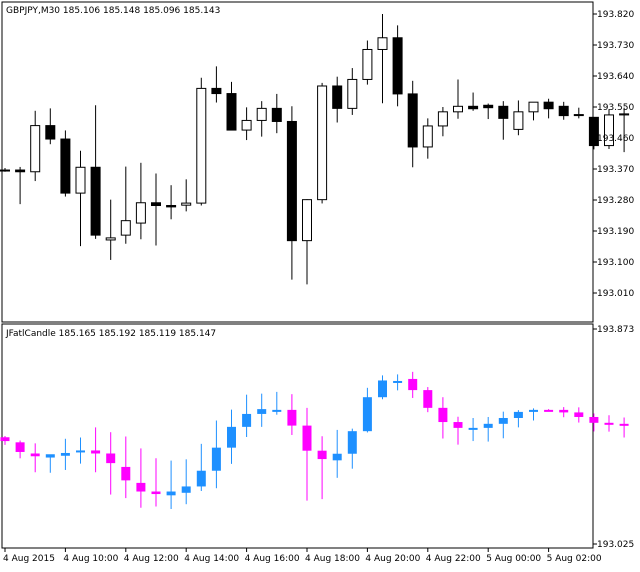  I want to click on time-axis-label: 4 Aug 22:00, so click(453, 559).